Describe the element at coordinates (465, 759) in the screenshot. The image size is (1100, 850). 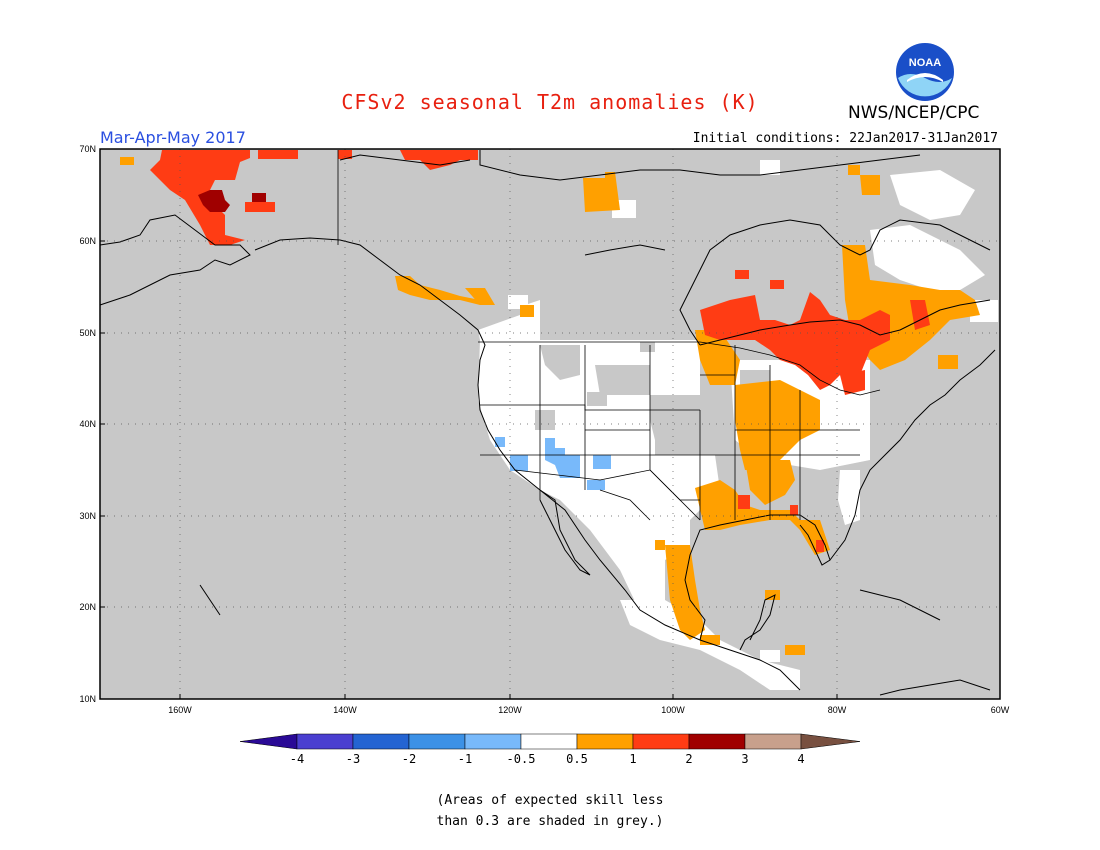
I see `colorbar-label: -1` at that location.